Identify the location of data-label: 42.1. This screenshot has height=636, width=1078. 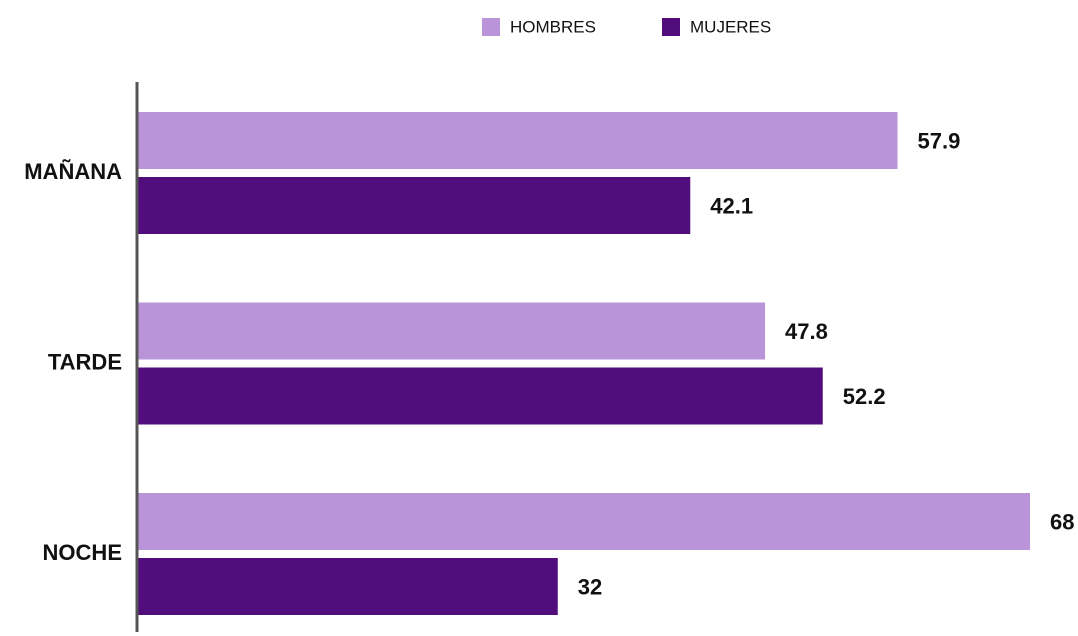
(731, 205).